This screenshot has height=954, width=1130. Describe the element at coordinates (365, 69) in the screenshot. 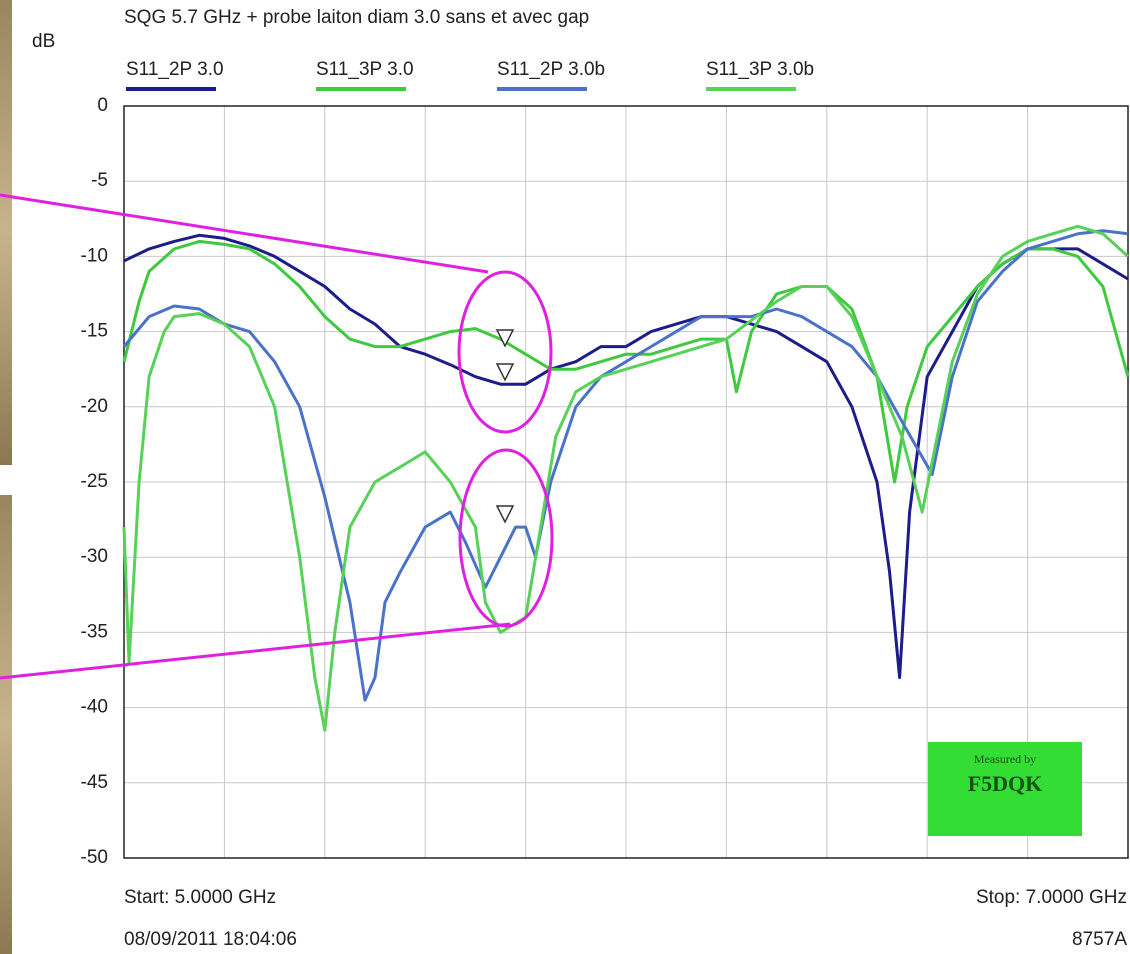

I see `legend-label: S11_3P 3.0` at that location.